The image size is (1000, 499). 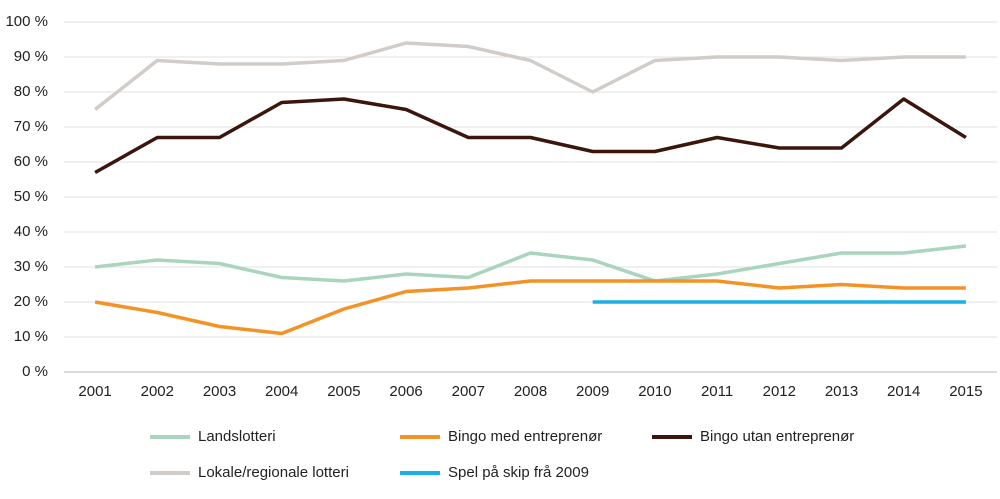 I want to click on x-tick-label: 2014, so click(x=903, y=391).